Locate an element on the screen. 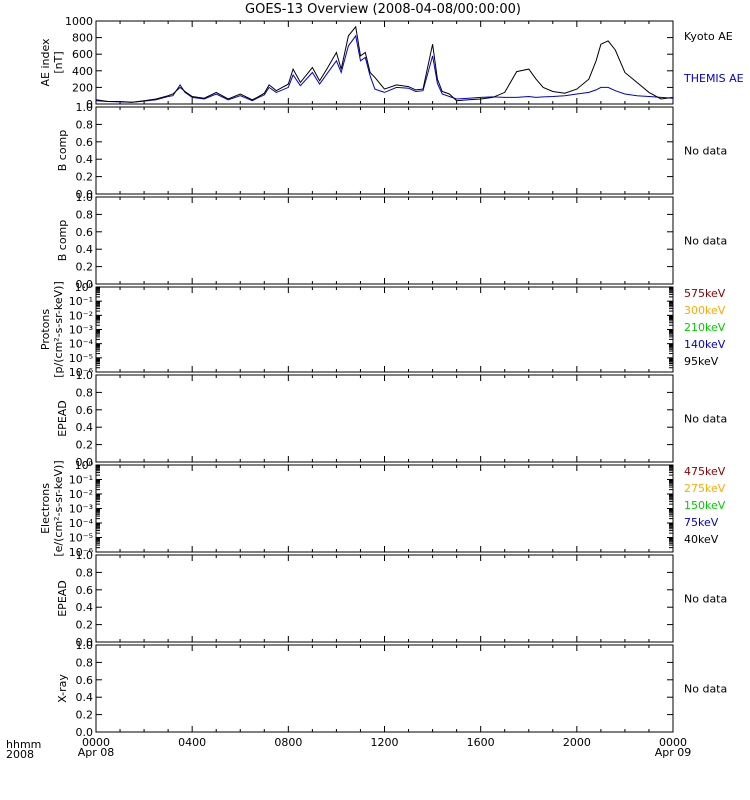 The width and height of the screenshot is (750, 800). panel-xray: 0.0 0.2 0.4 0.6 0.8 1.0 X-ray No data is located at coordinates (391, 689).